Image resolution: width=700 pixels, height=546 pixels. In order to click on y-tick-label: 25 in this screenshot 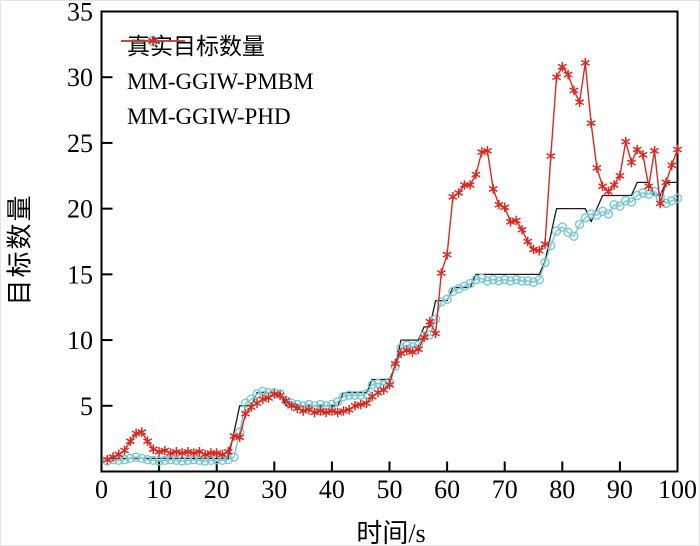, I will do `click(80, 143)`.